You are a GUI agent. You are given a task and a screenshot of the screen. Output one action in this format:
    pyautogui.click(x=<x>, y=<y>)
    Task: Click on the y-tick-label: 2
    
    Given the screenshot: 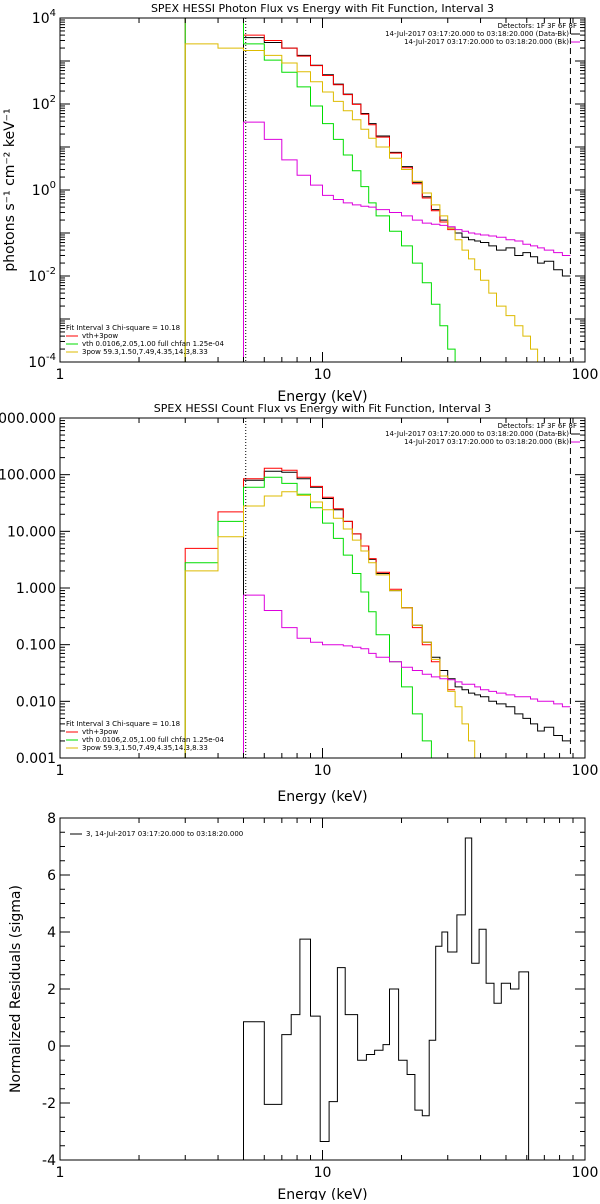 What is the action you would take?
    pyautogui.click(x=51, y=990)
    